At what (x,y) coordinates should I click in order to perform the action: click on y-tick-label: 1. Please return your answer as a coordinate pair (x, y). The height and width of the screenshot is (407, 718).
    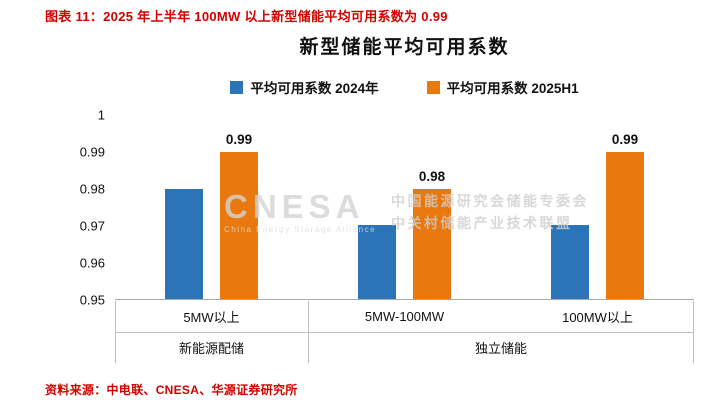
    Looking at the image, I should click on (101, 115).